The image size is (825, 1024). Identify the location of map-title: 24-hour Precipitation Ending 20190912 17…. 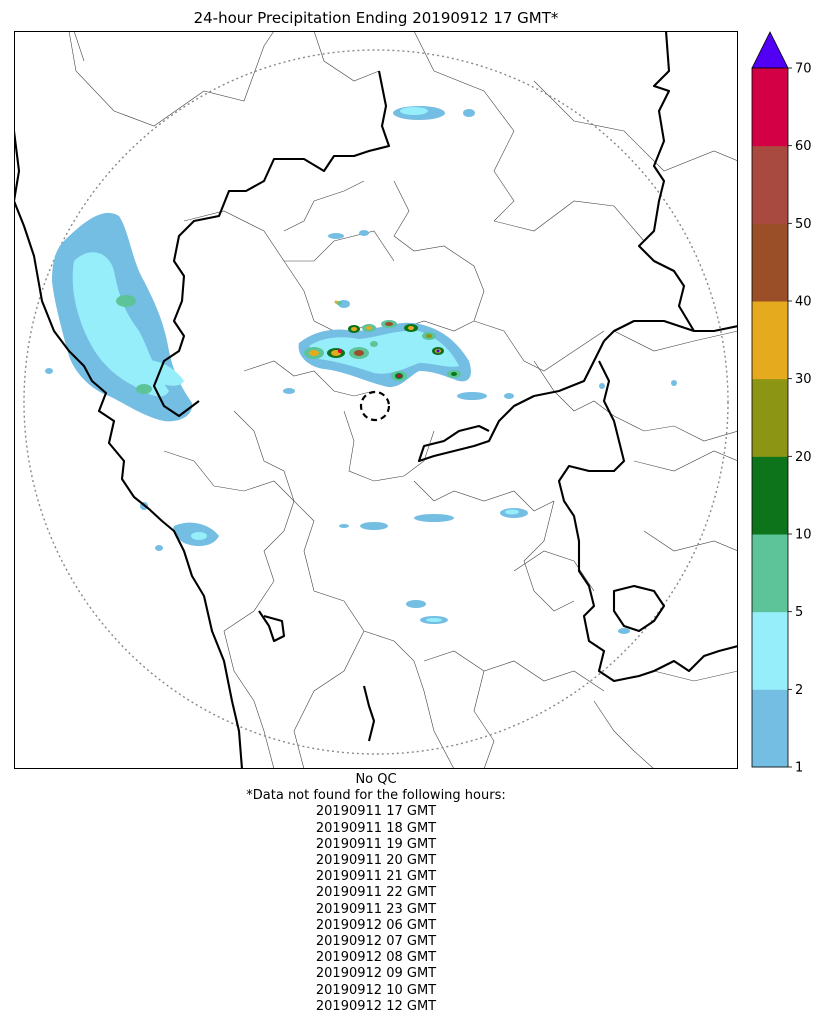
(376, 18).